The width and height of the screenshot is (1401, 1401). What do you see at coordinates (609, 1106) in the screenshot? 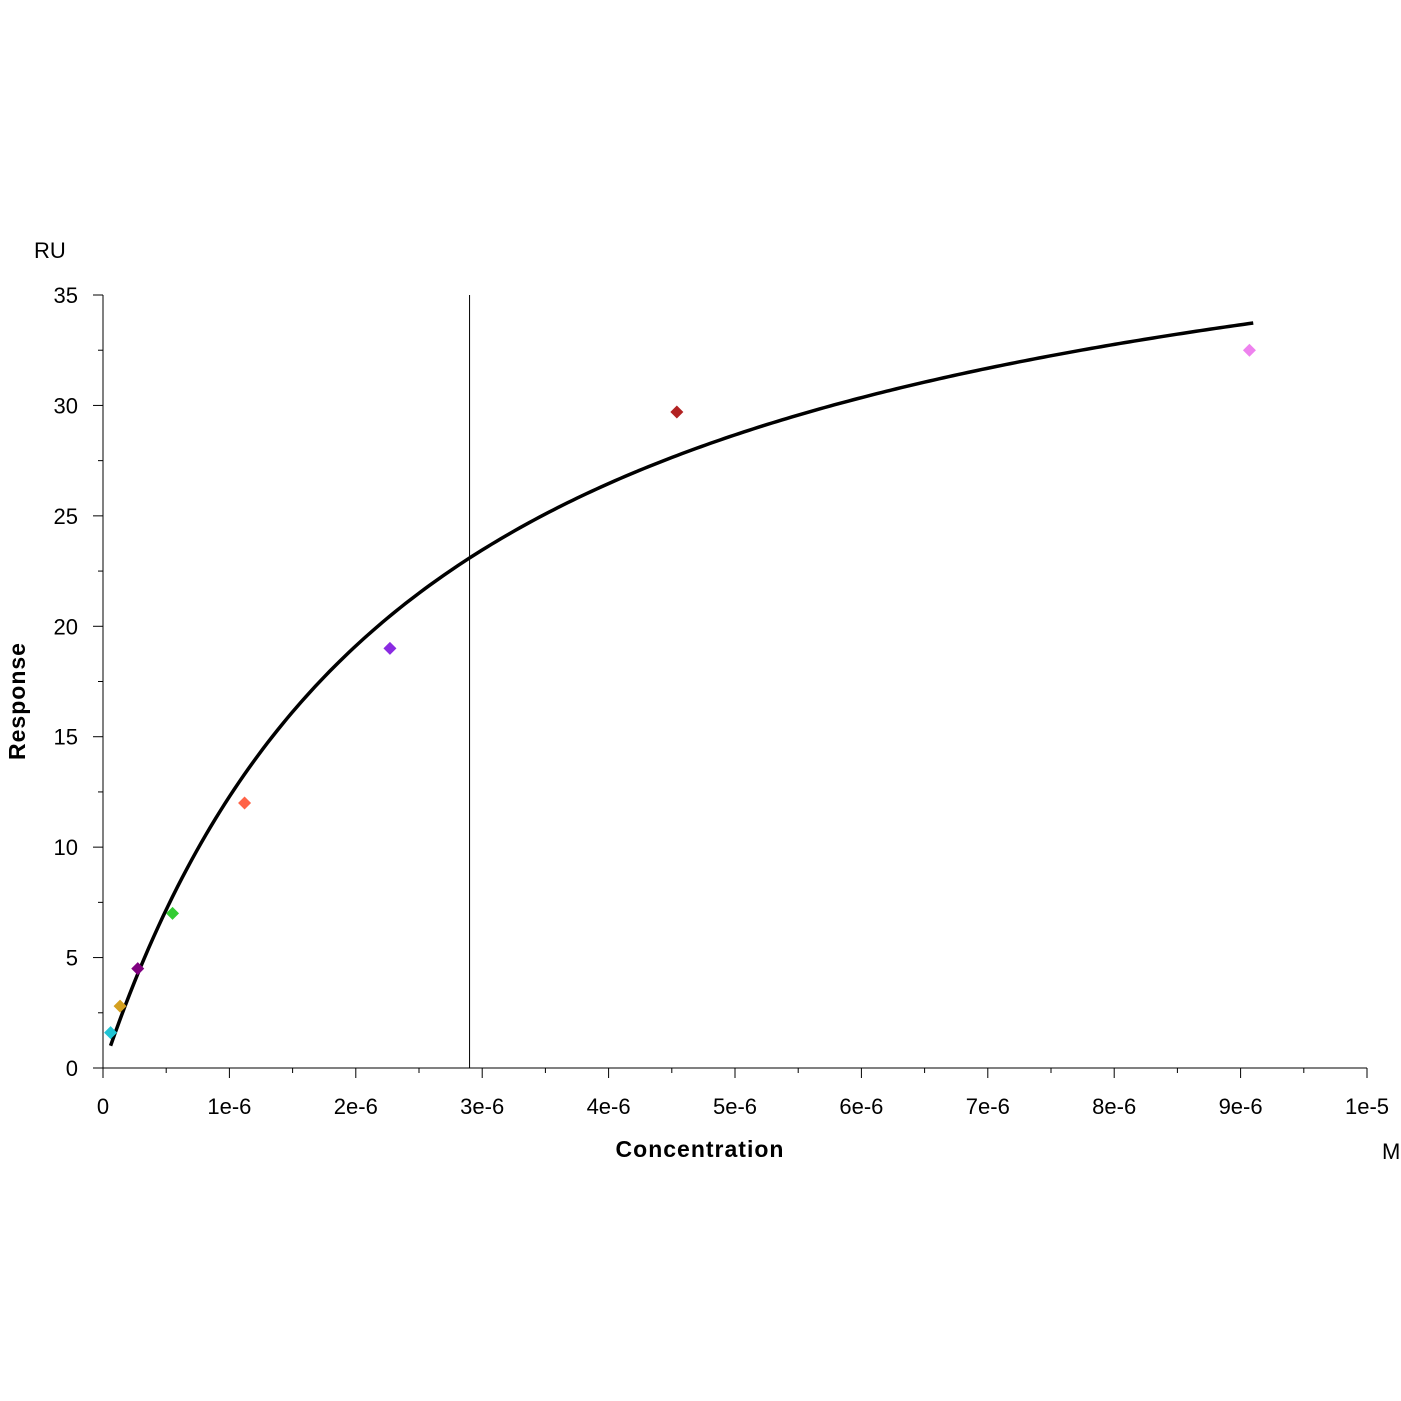
I see `x-tick-label: 4e-6` at bounding box center [609, 1106].